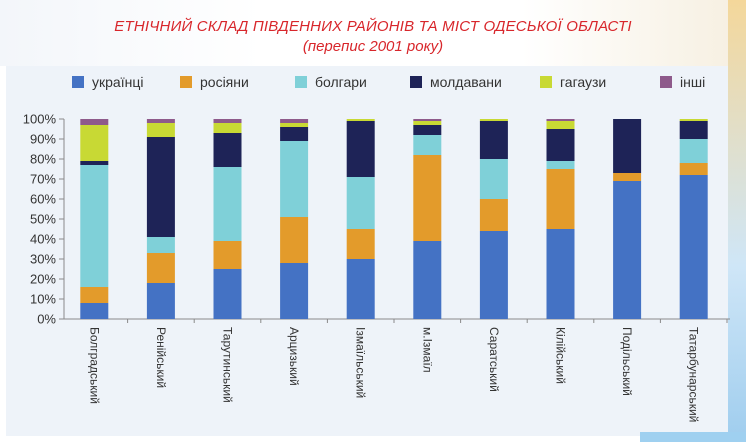 This screenshot has height=442, width=746. What do you see at coordinates (294, 356) in the screenshot?
I see `category-label-3: Арцизький` at bounding box center [294, 356].